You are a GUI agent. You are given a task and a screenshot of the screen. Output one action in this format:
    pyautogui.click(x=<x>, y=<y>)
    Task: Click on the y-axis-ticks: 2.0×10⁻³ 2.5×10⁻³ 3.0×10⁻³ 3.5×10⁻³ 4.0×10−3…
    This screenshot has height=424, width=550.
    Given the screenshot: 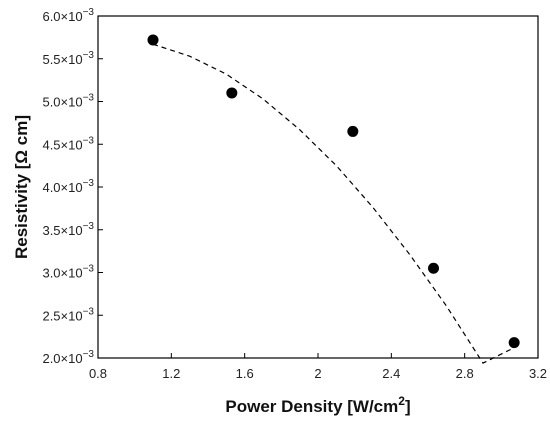 What is the action you would take?
    pyautogui.click(x=72, y=186)
    